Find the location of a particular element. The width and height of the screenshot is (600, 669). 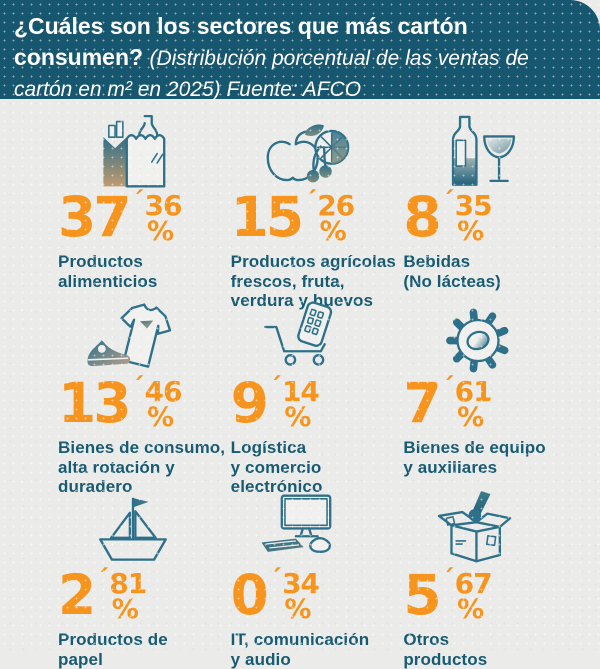

cardboard-box-icon is located at coordinates (475, 527).